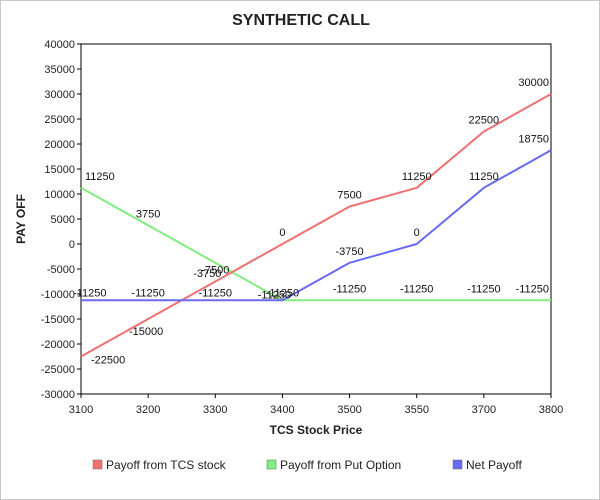  Describe the element at coordinates (484, 410) in the screenshot. I see `x-tick-label: 3700` at that location.